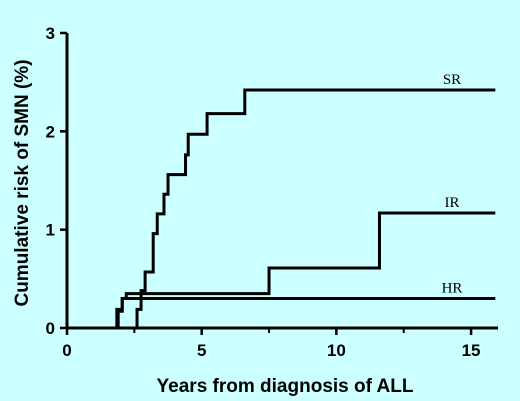 This screenshot has width=520, height=401. Describe the element at coordinates (22, 182) in the screenshot. I see `y-axis-title: Cumulative risk of SMN (%)` at that location.